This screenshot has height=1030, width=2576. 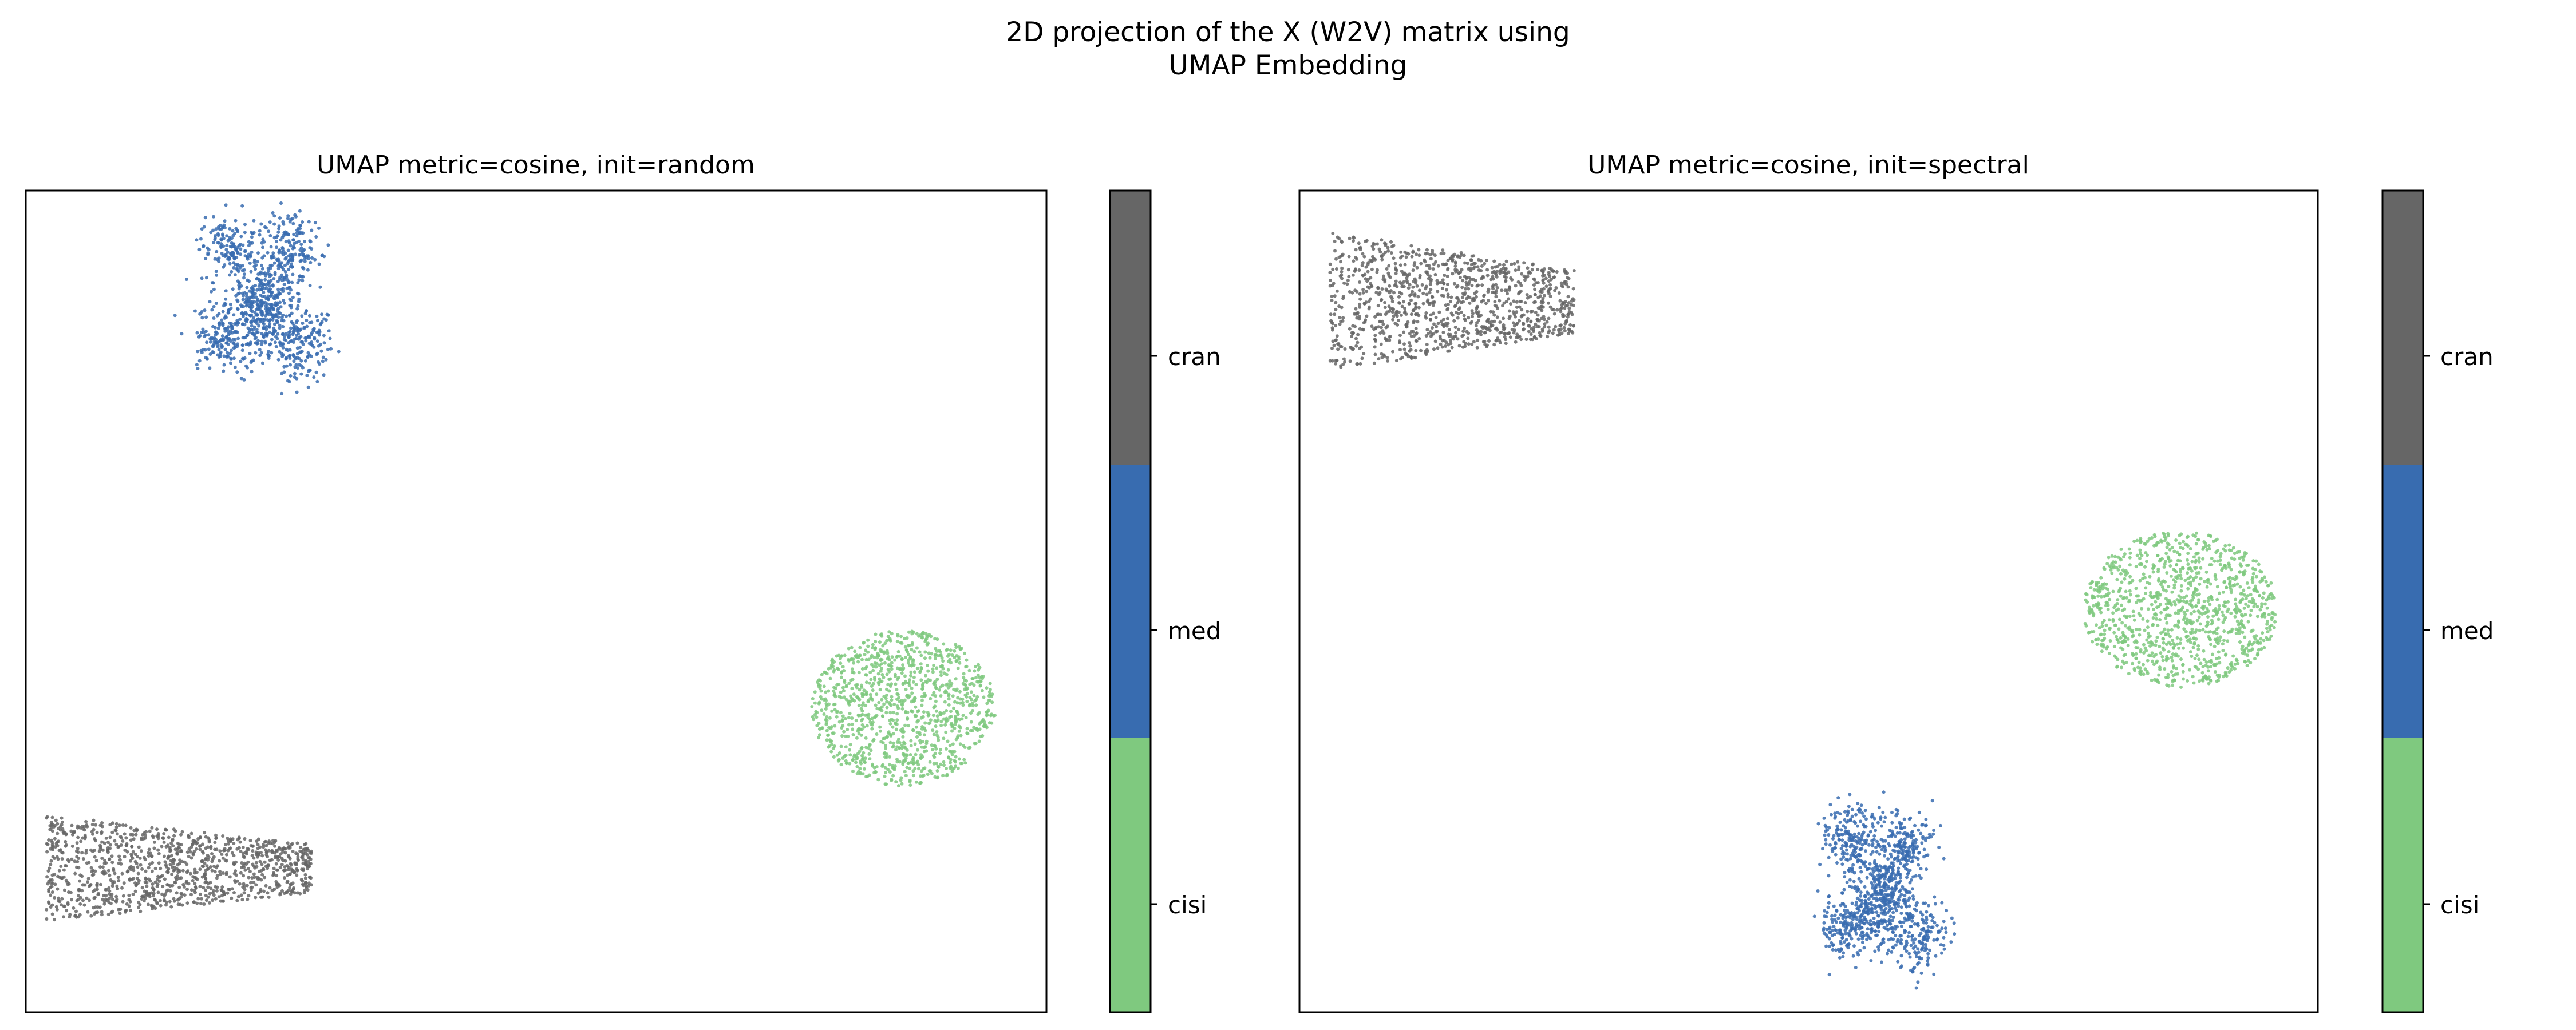 I want to click on colorbar-random: cisi med cran, so click(x=1165, y=601).